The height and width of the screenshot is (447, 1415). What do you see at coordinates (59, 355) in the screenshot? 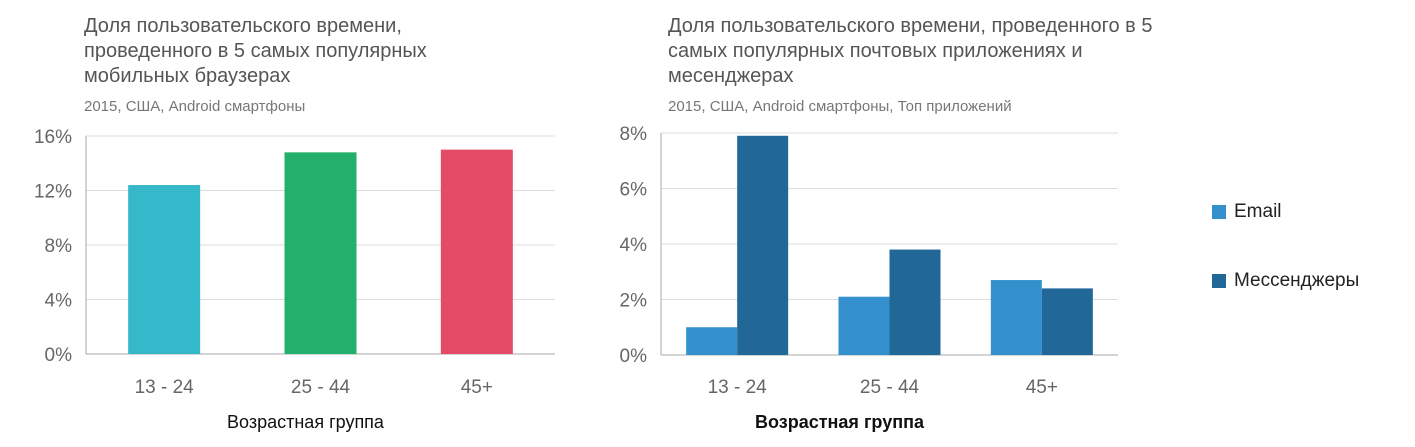
I see `left-y-tick-label: 0%` at bounding box center [59, 355].